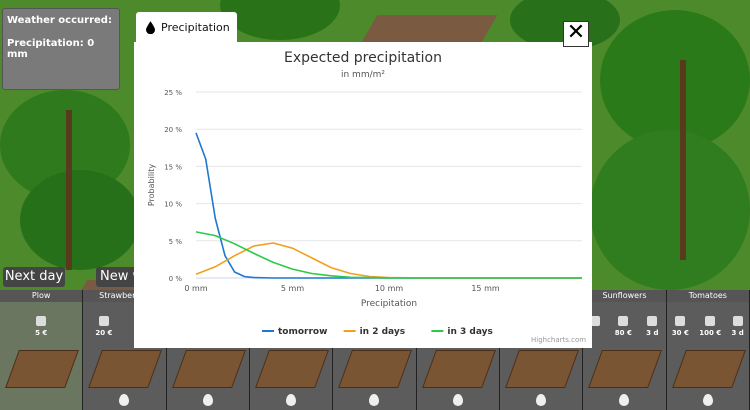  I want to click on price-label: 80 €, so click(623, 326).